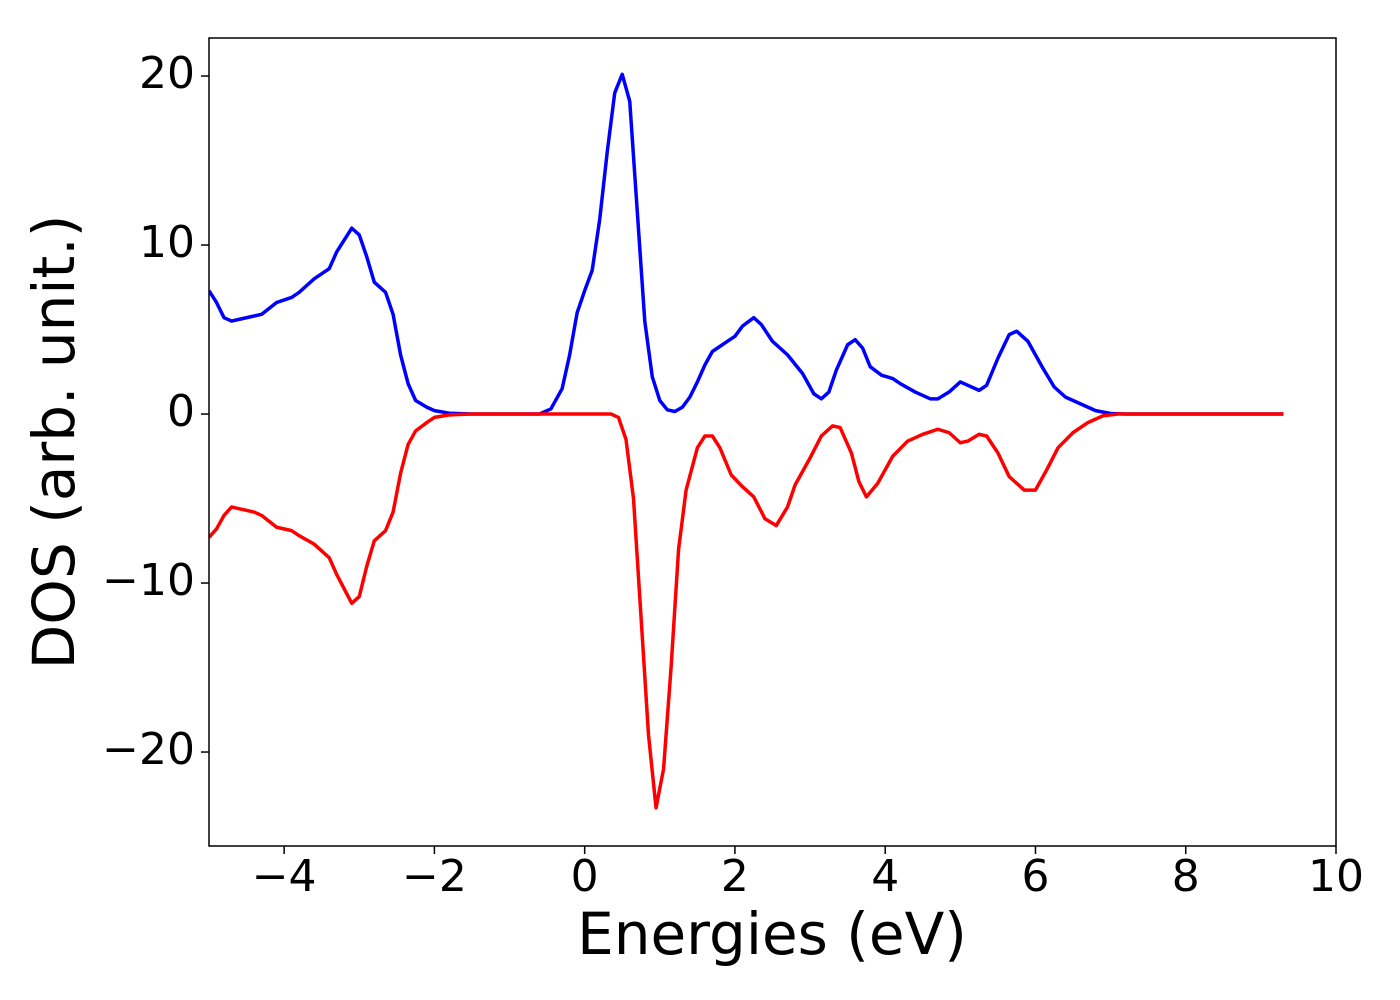 This screenshot has width=1400, height=1000. I want to click on y-axis-label: DOS (arb. unit.), so click(54, 442).